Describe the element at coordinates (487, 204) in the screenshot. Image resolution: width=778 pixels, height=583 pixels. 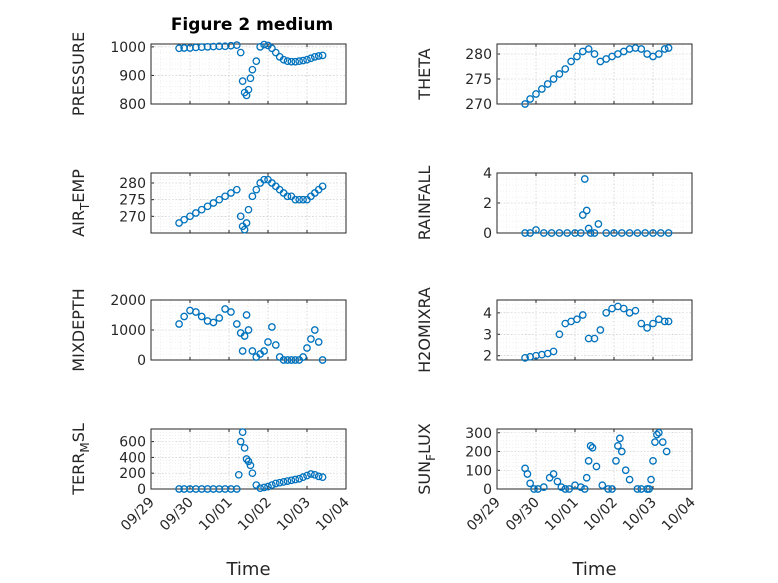
I see `y-tick-label: 2` at that location.